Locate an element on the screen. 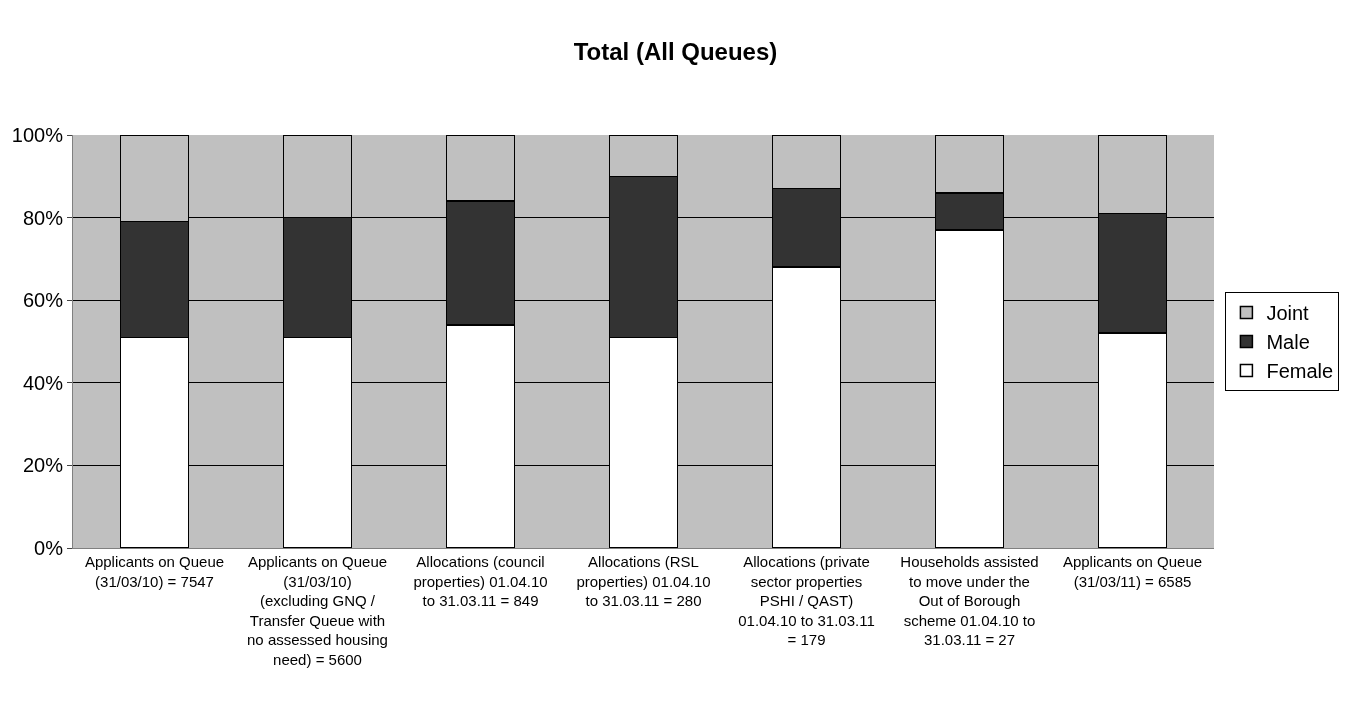 This screenshot has width=1351, height=728. x-tick-label: Applicants on Queue (31/03/10) = 7547 is located at coordinates (154, 571).